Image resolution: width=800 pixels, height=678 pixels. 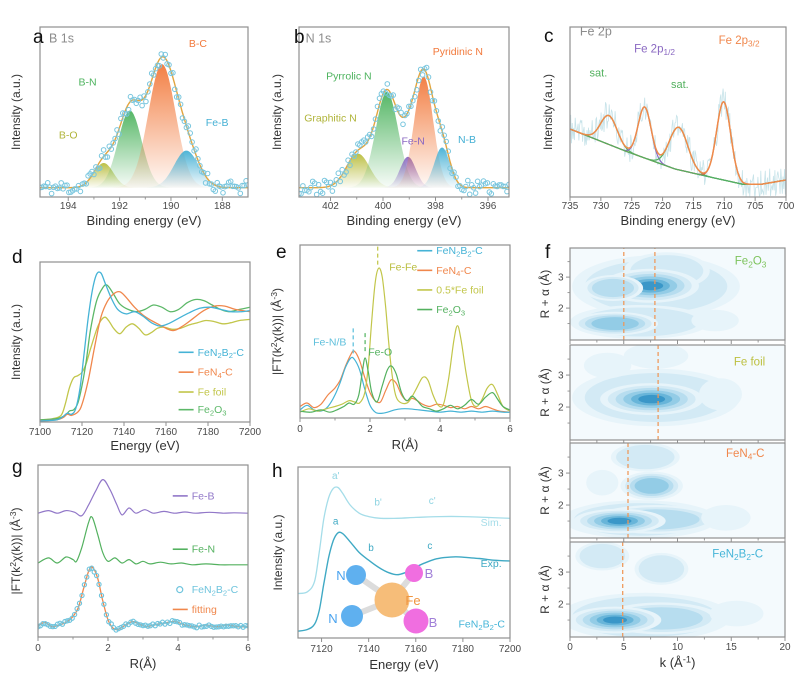 What do you see at coordinates (330, 206) in the screenshot?
I see `x-tick-label: 402` at bounding box center [330, 206].